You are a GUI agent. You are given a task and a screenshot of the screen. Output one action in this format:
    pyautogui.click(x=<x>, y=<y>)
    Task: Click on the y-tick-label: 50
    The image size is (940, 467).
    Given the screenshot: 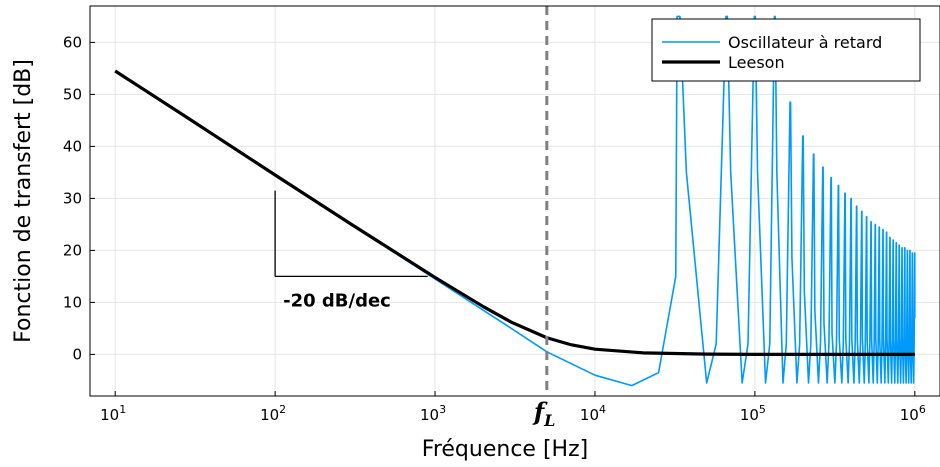 What is the action you would take?
    pyautogui.click(x=72, y=94)
    